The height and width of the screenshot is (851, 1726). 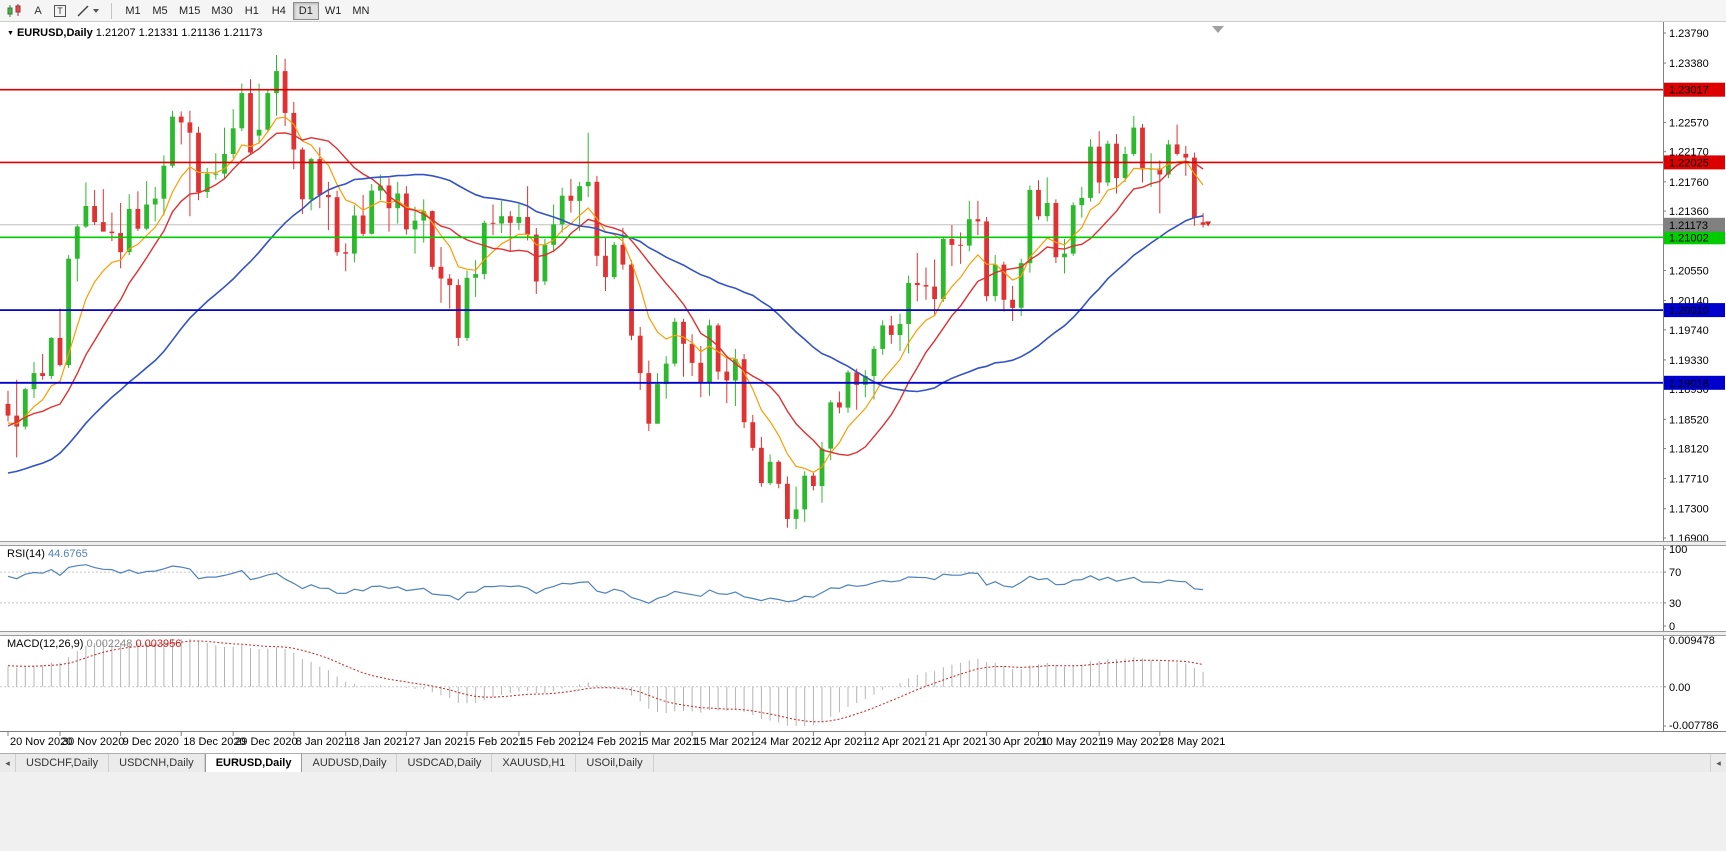 I want to click on svg-text: 1.18520, so click(x=1689, y=420).